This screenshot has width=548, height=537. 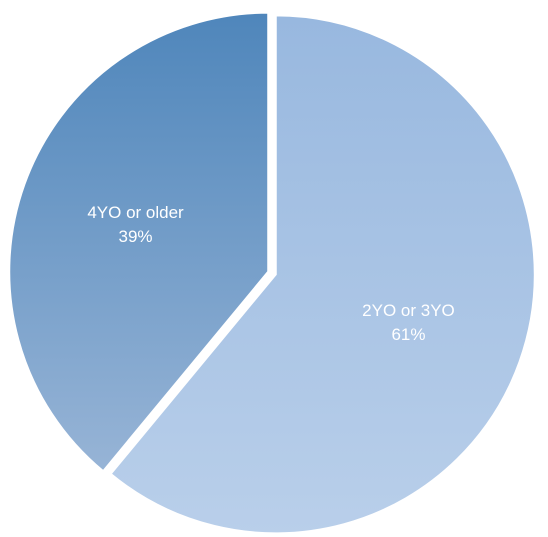 What do you see at coordinates (135, 212) in the screenshot?
I see `slice-category-label: 4YO or older` at bounding box center [135, 212].